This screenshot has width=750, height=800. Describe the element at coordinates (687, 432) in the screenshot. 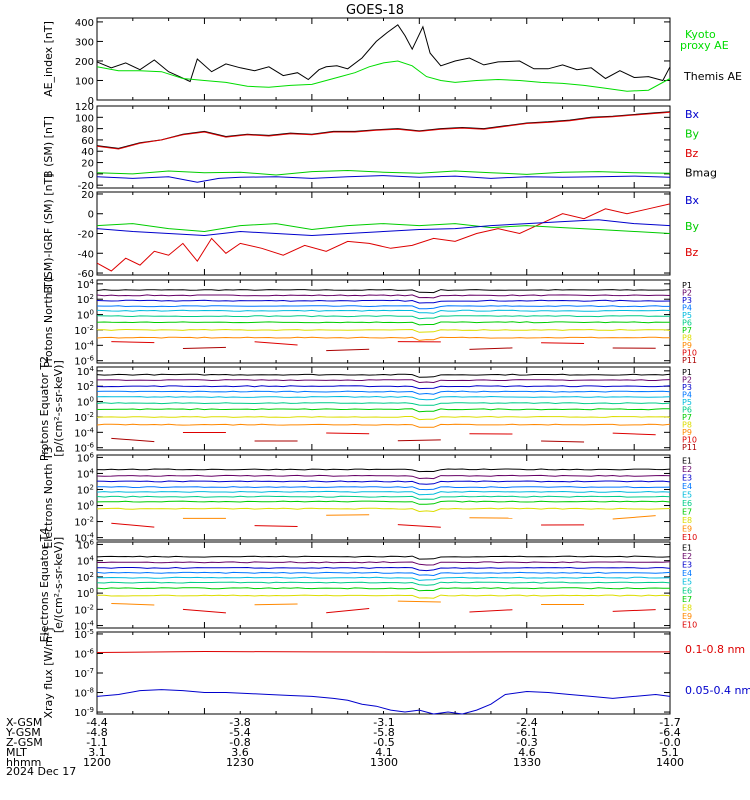

I see `legend-entry: P9` at that location.